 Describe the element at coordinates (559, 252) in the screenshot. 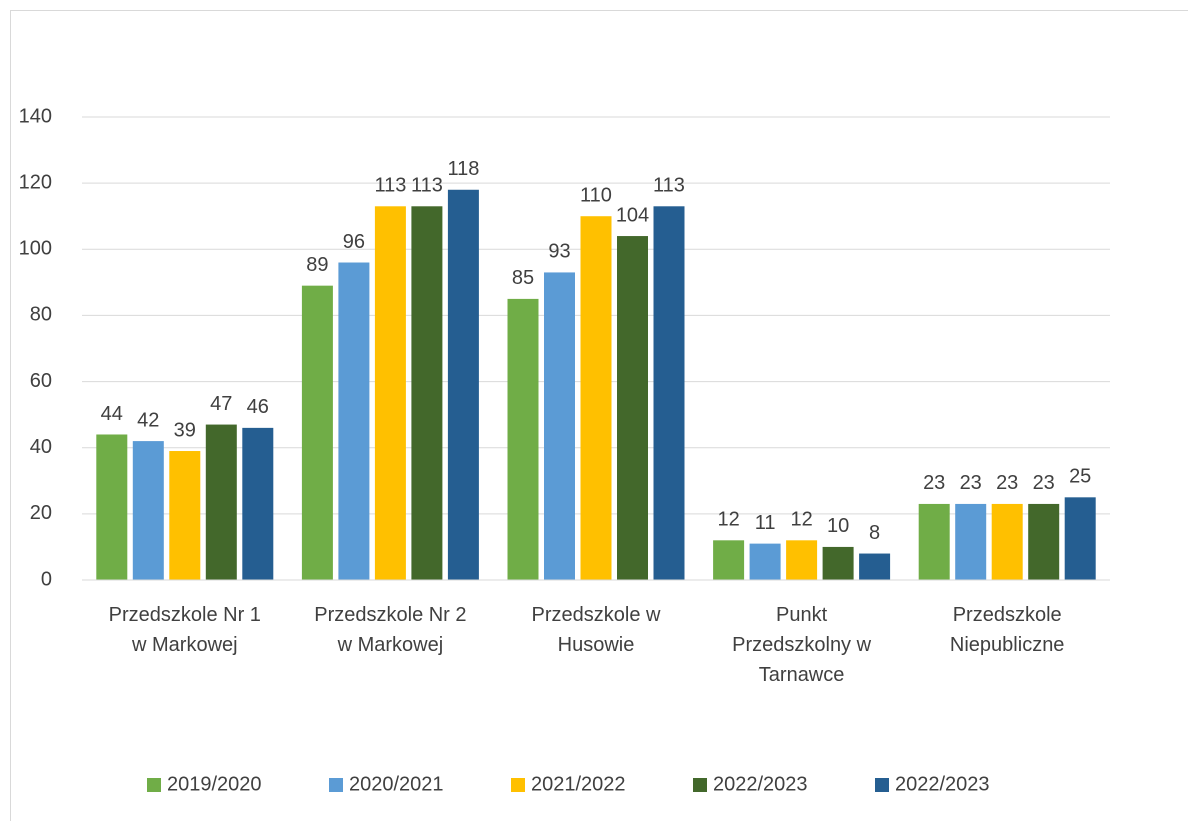

I see `data-label: 93` at that location.